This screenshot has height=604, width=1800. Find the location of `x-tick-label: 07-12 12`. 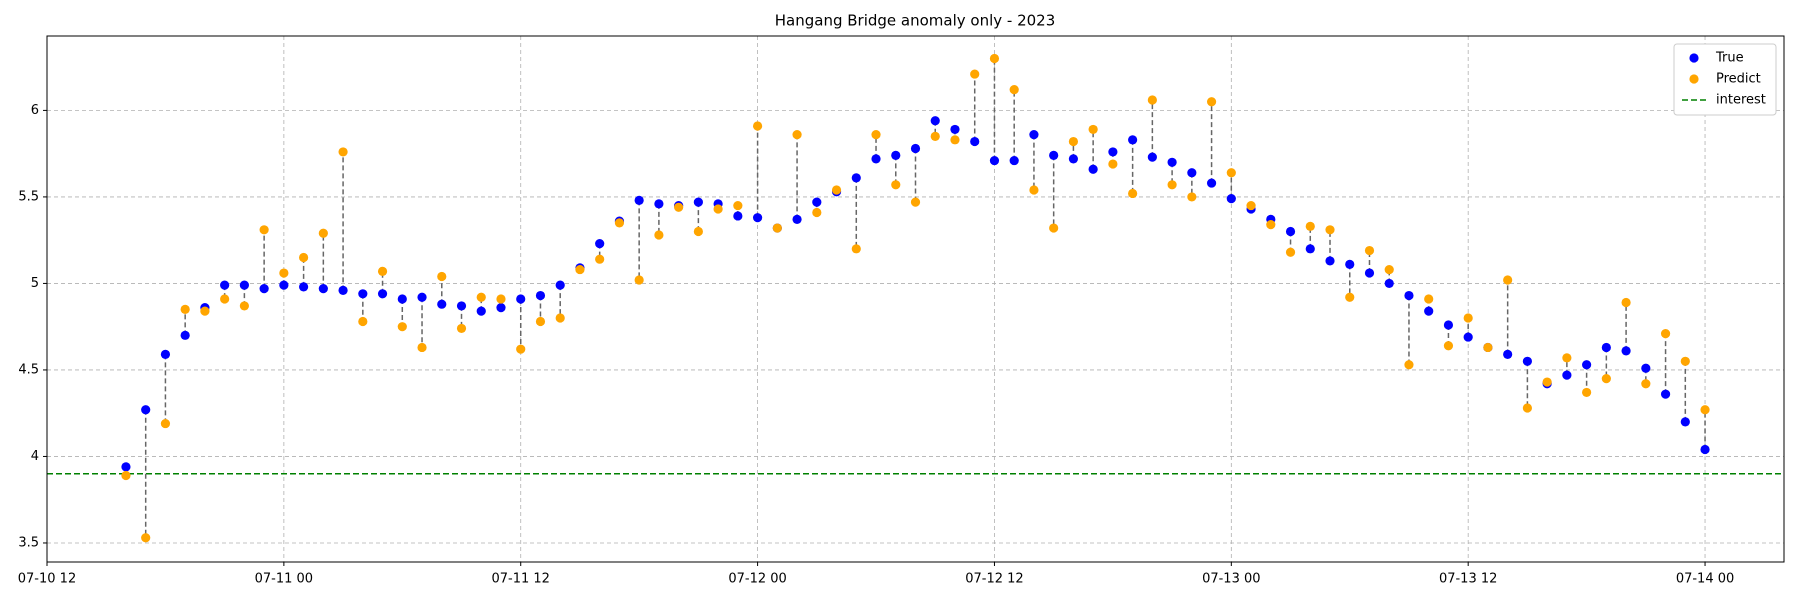

x-tick-label: 07-12 12 is located at coordinates (994, 579).